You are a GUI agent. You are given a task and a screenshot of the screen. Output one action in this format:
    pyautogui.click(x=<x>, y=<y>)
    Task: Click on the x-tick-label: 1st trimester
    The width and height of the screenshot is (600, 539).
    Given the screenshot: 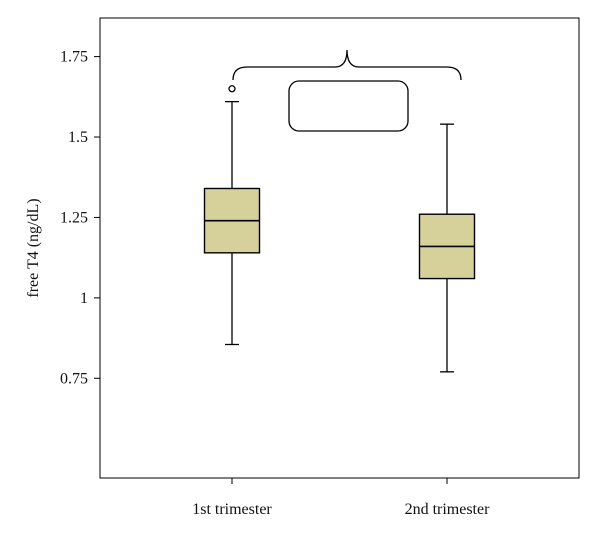 What is the action you would take?
    pyautogui.click(x=232, y=509)
    